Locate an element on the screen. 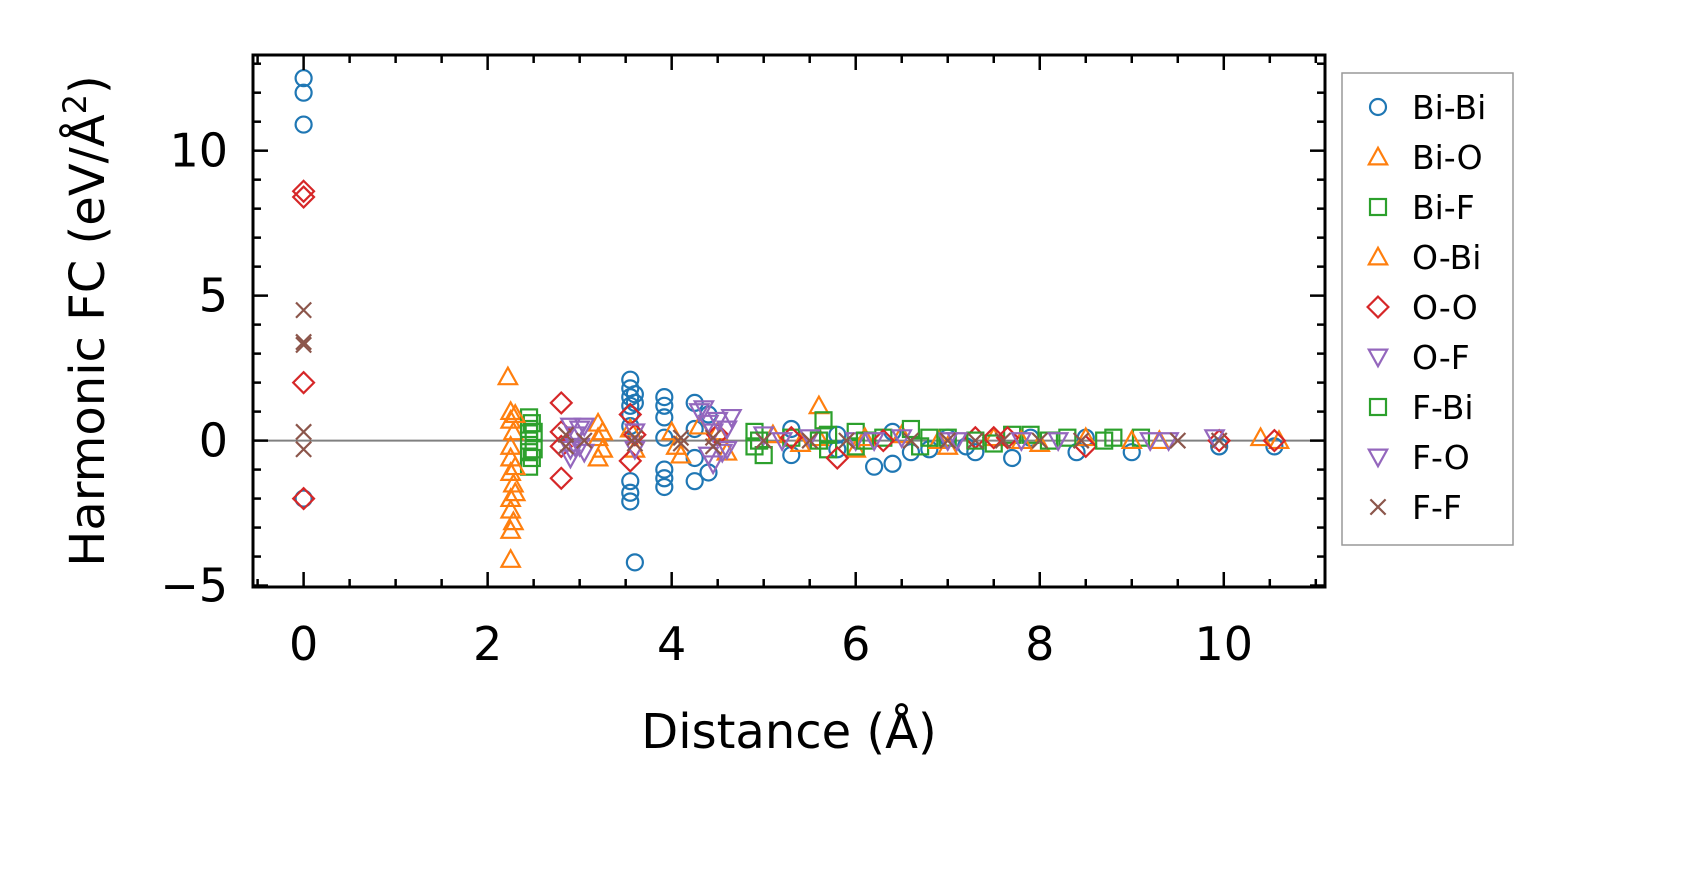 The image size is (1703, 883). x-tick-label: 10 is located at coordinates (1224, 644).